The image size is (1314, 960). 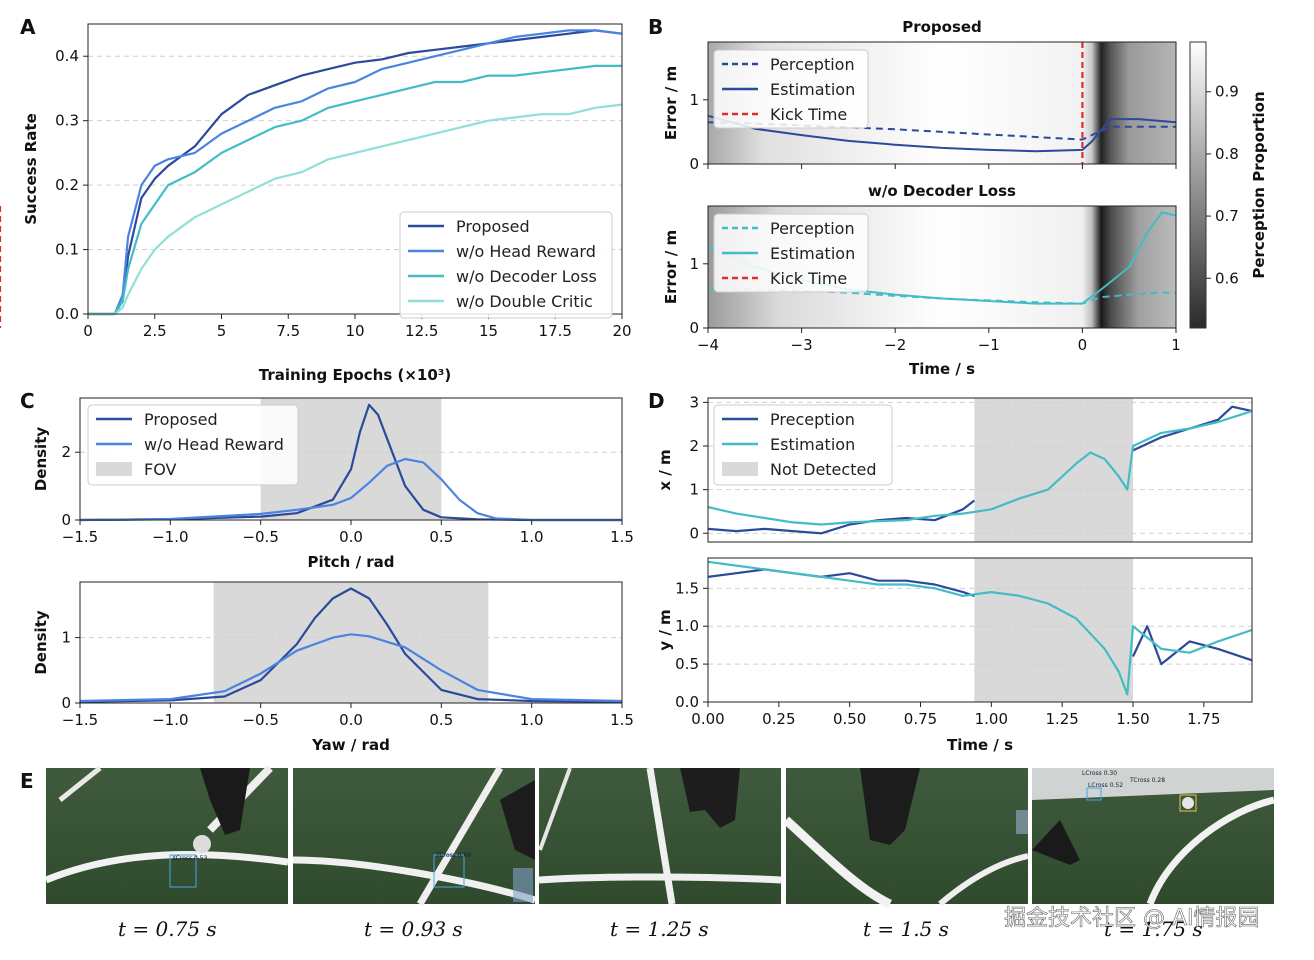 What do you see at coordinates (167, 929) in the screenshot?
I see `photo-caption: t = 0.75 s` at bounding box center [167, 929].